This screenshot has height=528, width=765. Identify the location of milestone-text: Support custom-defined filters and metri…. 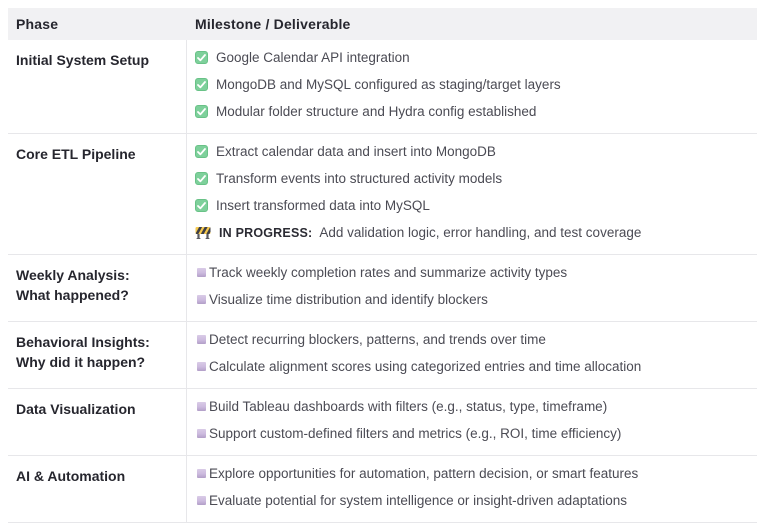
(415, 433).